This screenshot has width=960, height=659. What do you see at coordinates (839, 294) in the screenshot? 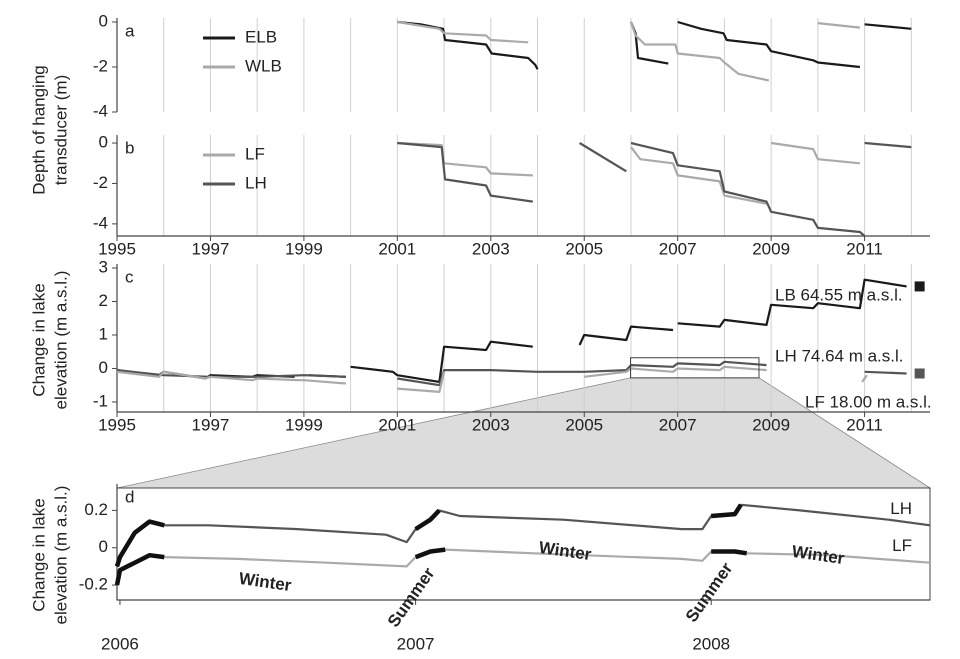
I see `annotation: LB 64.55 m a.s.l.` at bounding box center [839, 294].